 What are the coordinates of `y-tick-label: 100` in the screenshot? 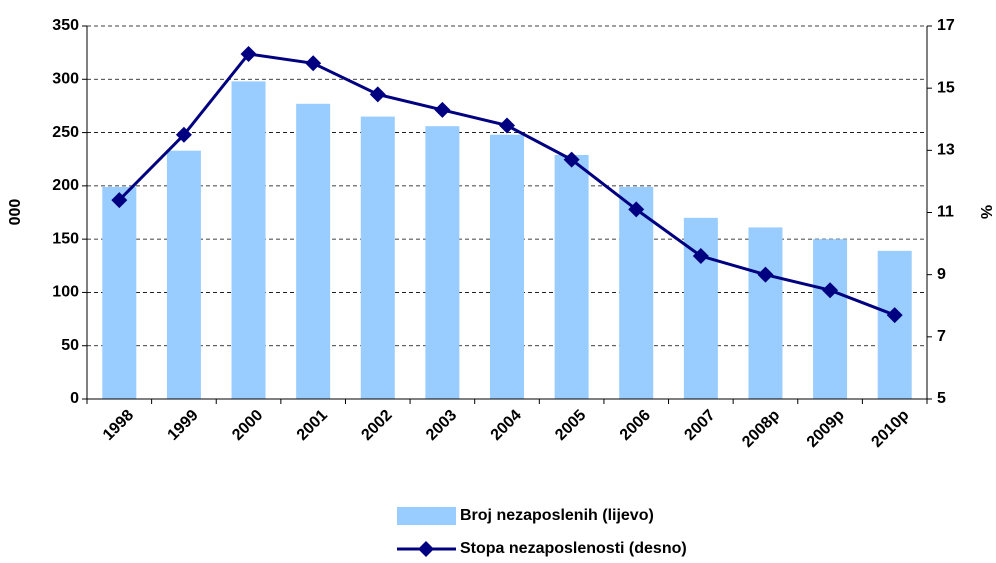 It's located at (65, 292).